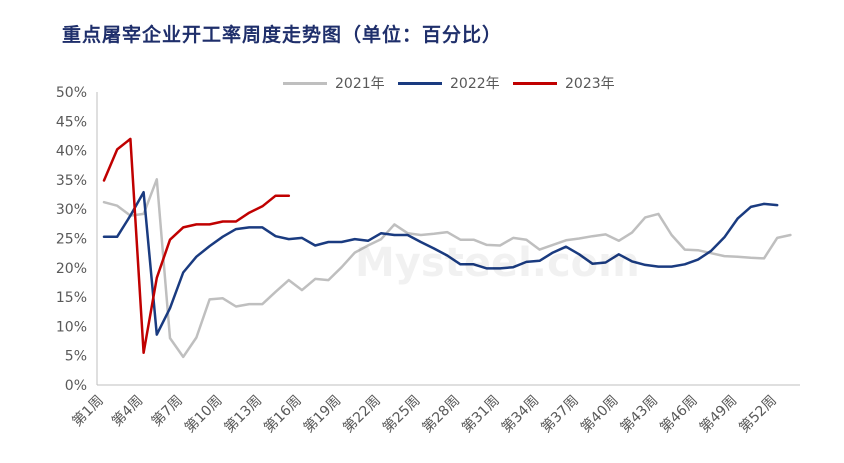 This screenshot has height=463, width=844. I want to click on x-tick-label: 第28周, so click(441, 414).